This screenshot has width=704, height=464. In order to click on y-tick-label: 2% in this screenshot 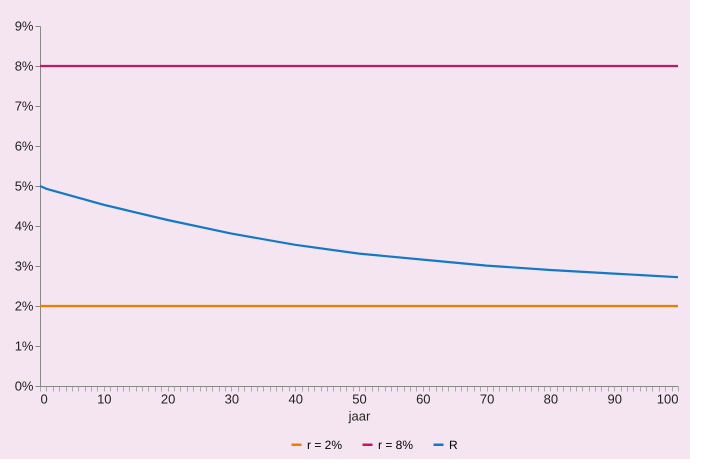, I will do `click(24, 306)`.